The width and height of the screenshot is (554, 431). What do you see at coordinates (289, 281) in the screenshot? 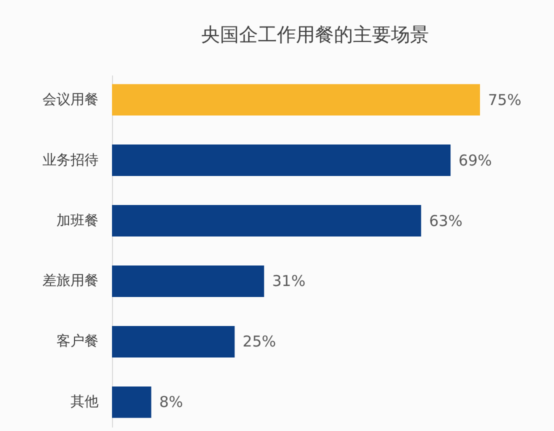
I see `data-label: 31%` at bounding box center [289, 281].